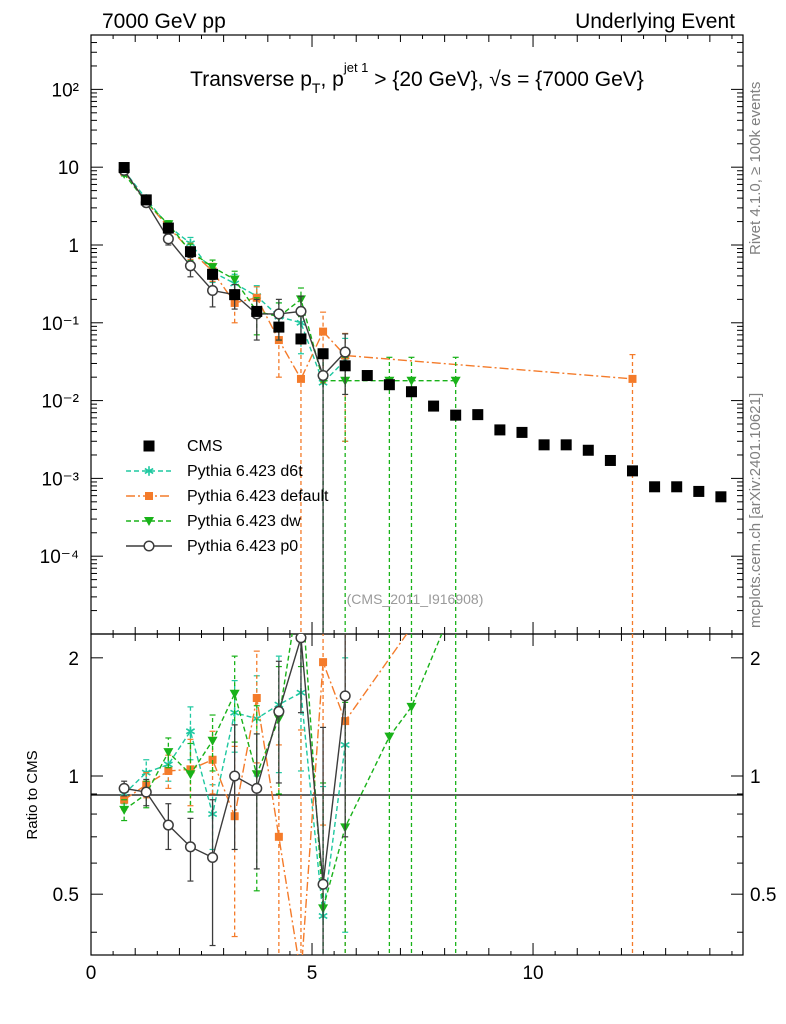 The height and width of the screenshot is (1024, 786). What do you see at coordinates (356, 67) in the screenshot?
I see `title-sup: jet 1` at bounding box center [356, 67].